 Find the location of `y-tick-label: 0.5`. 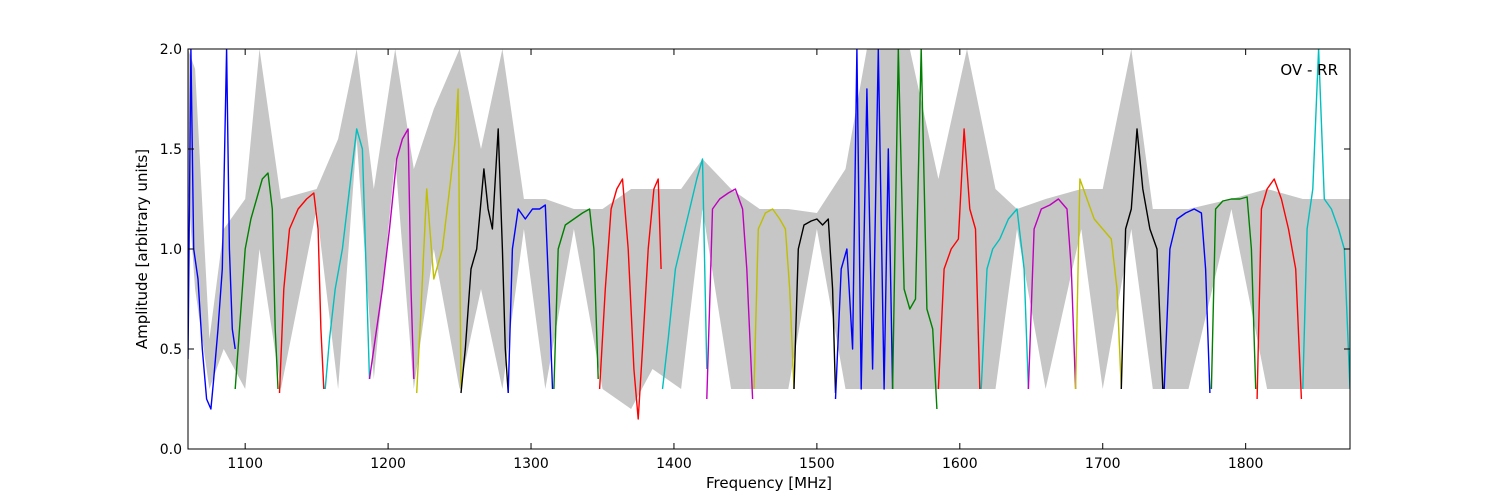

y-tick-label: 0.5 is located at coordinates (171, 350).